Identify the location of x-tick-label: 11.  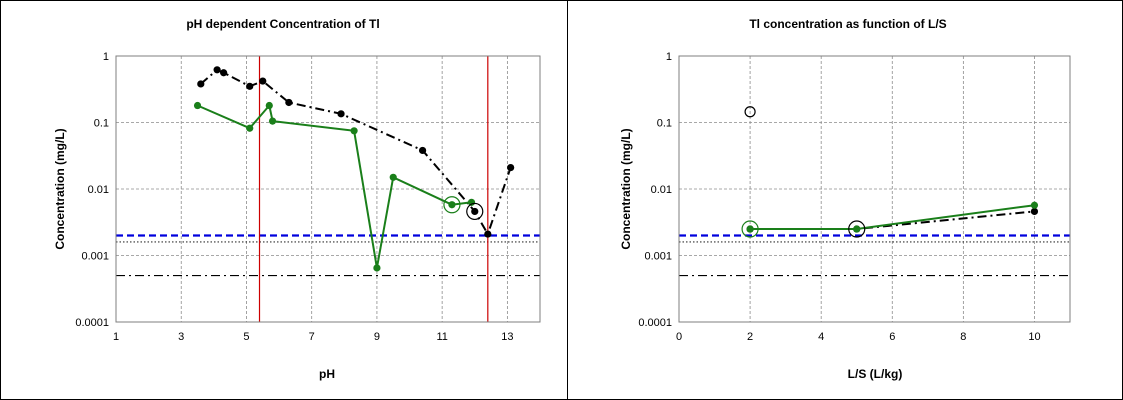
(441, 337).